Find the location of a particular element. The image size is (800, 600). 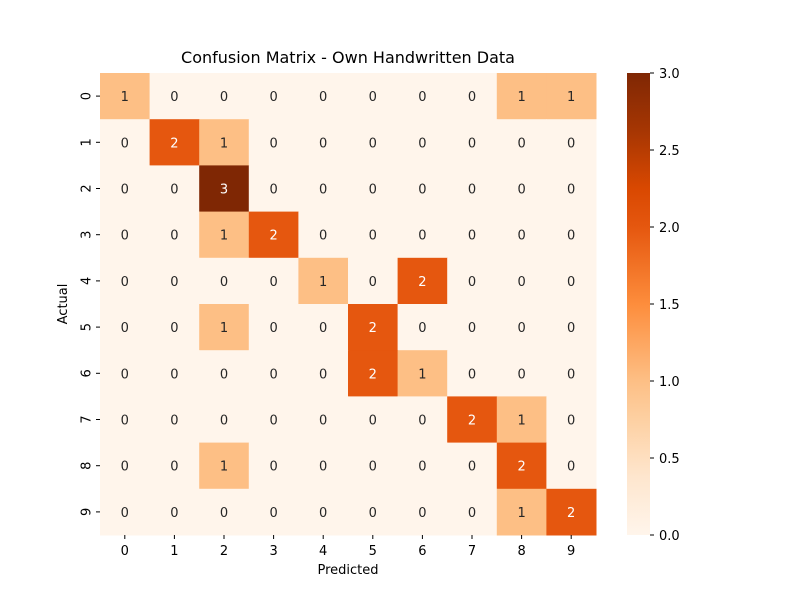

x-tick-label: 5 is located at coordinates (373, 551).